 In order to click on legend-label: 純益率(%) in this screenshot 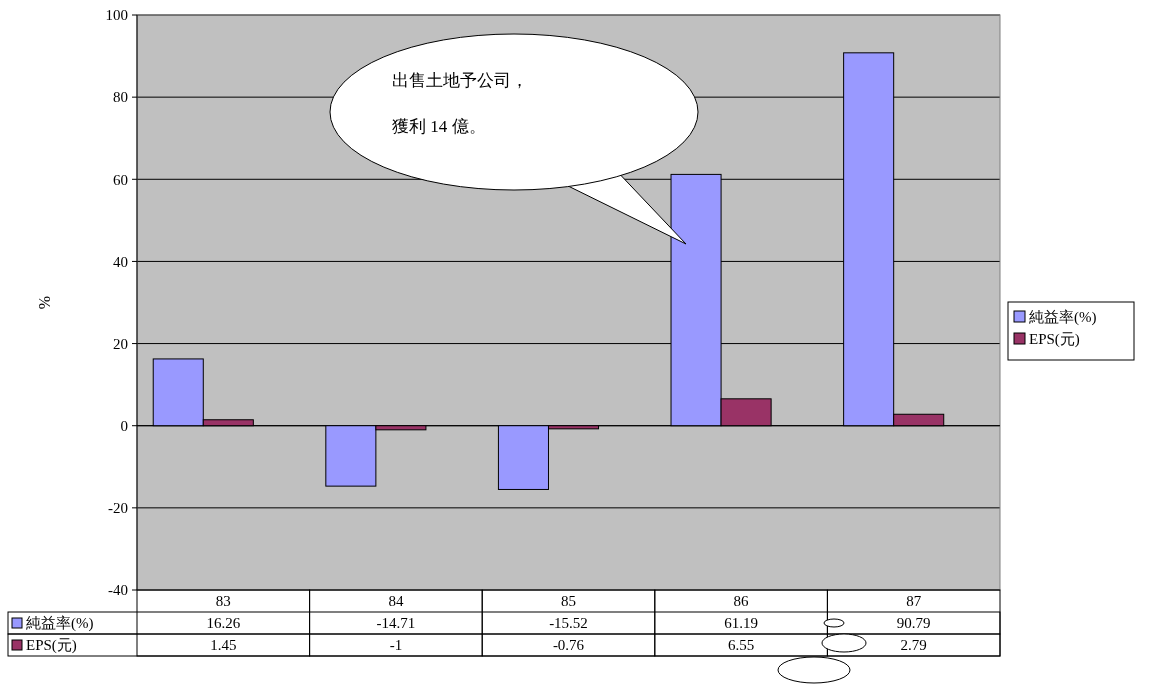, I will do `click(1063, 318)`.